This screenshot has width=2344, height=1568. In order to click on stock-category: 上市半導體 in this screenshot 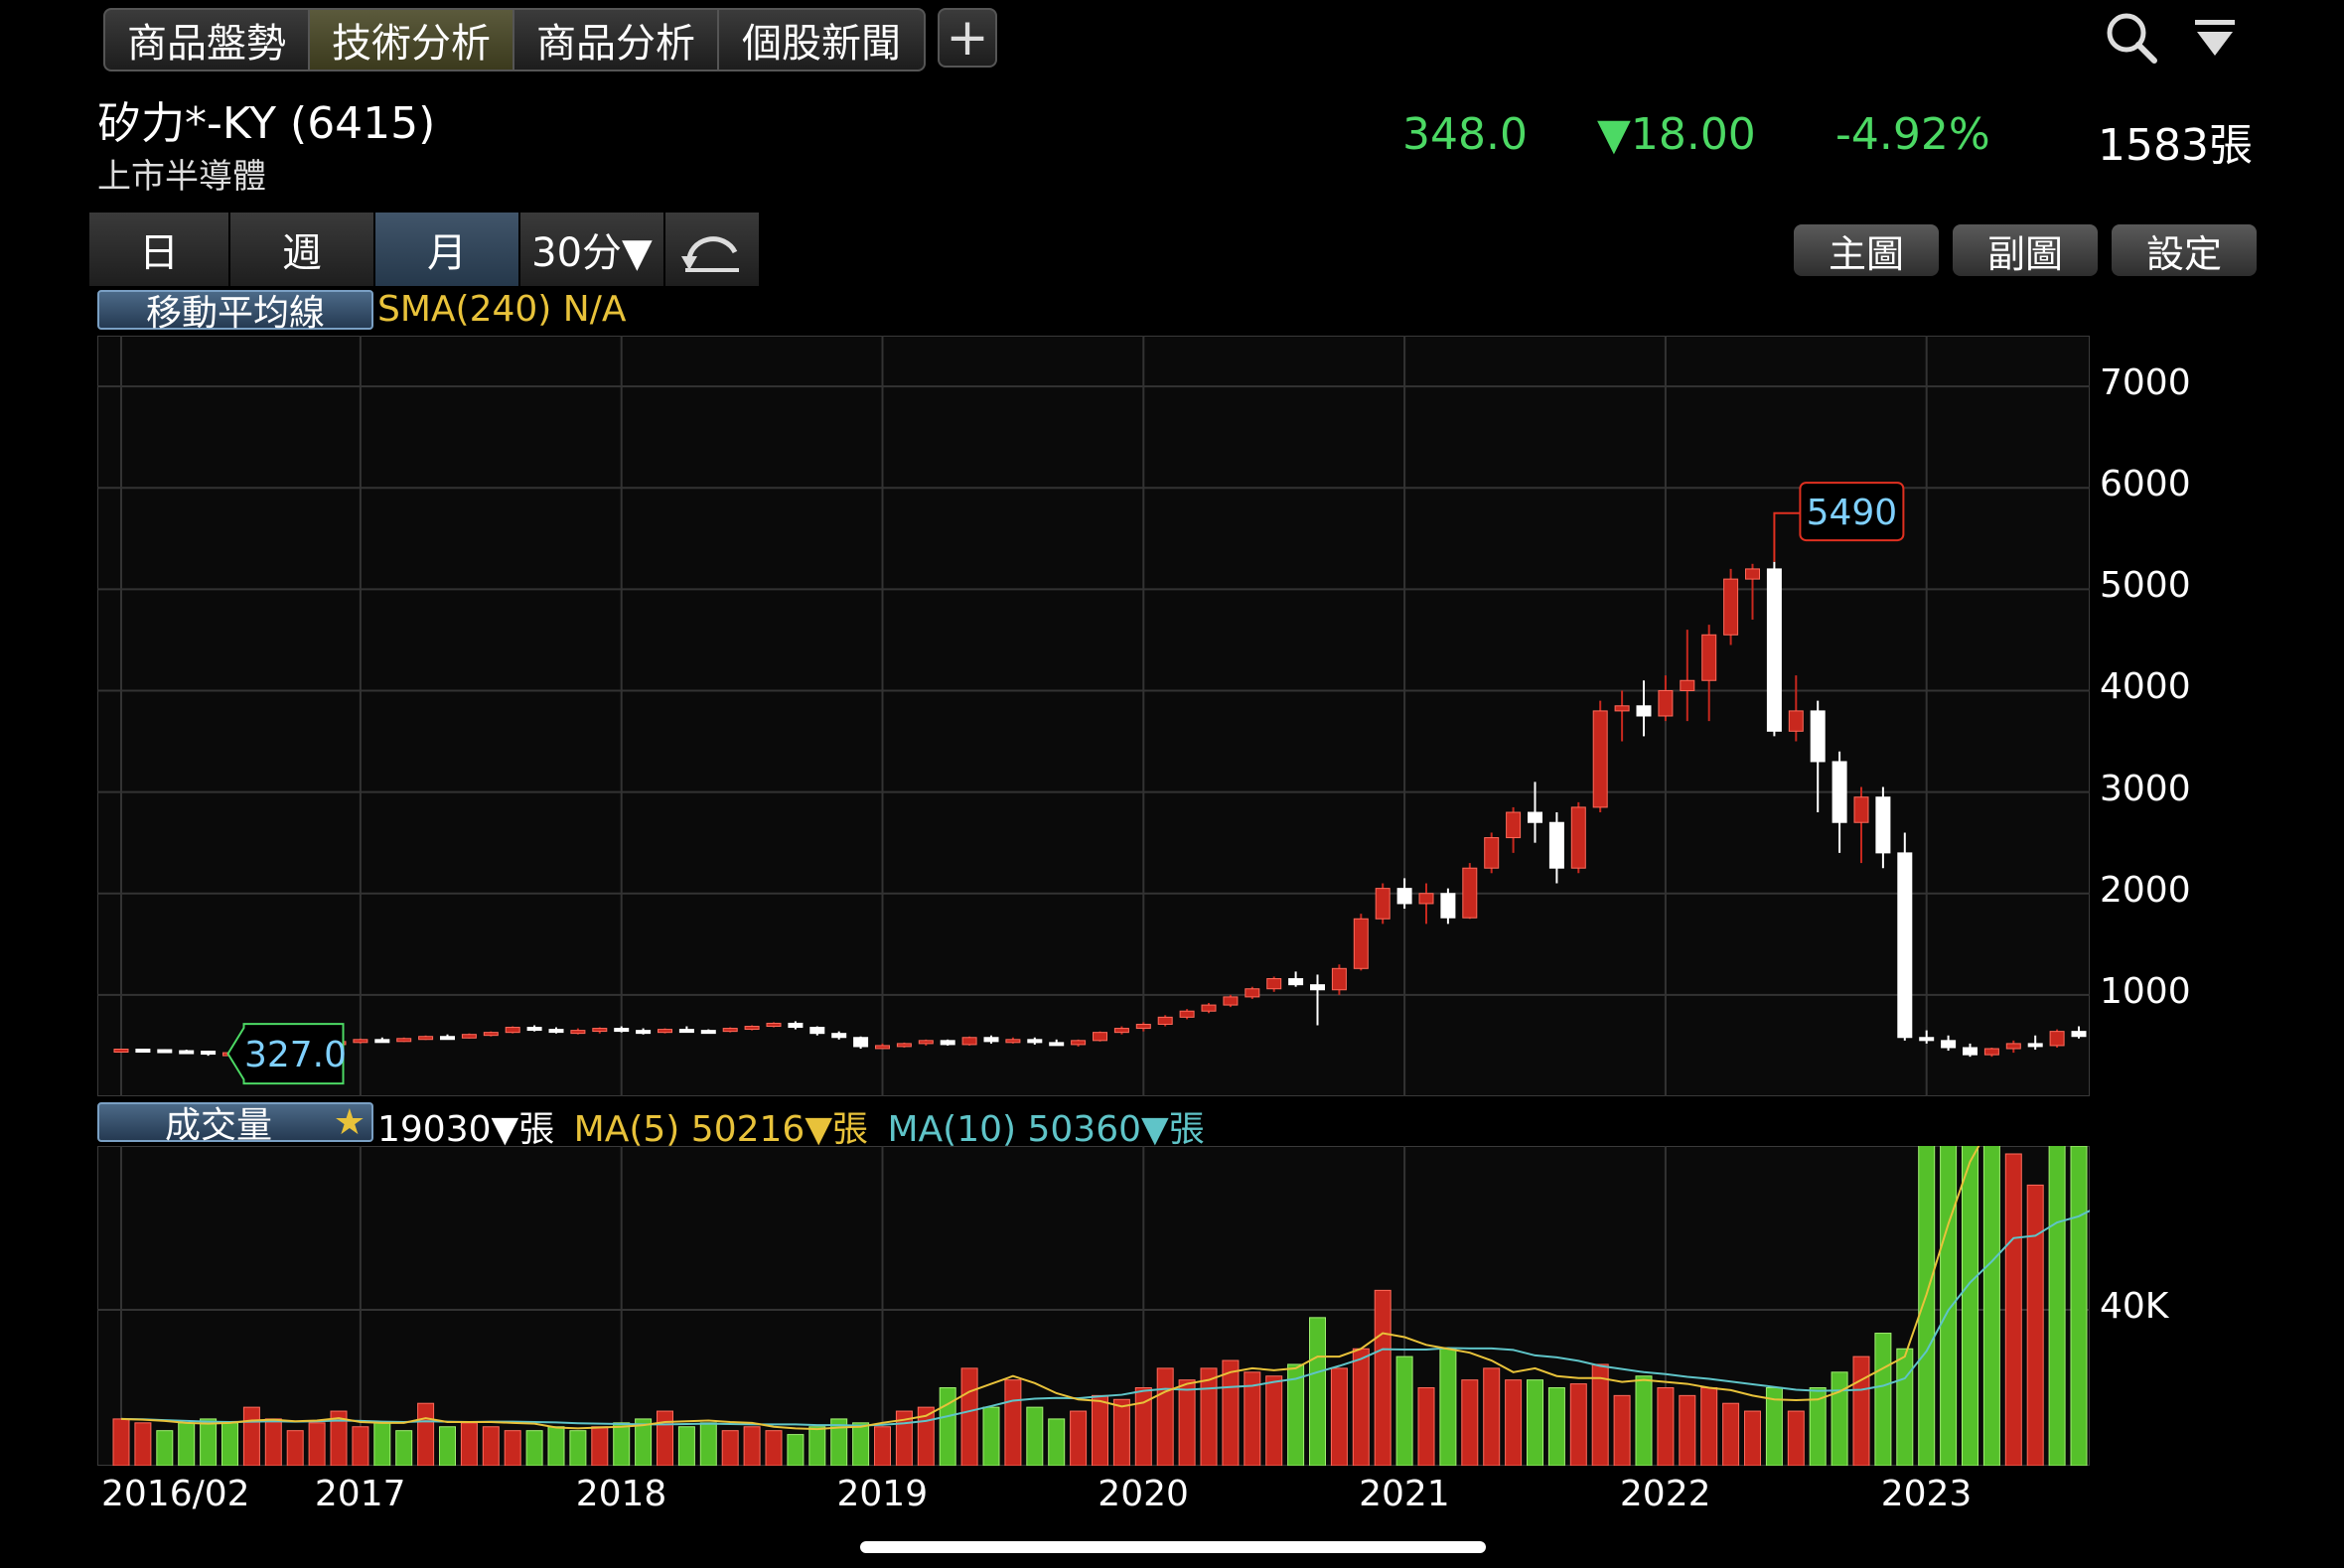, I will do `click(181, 177)`.